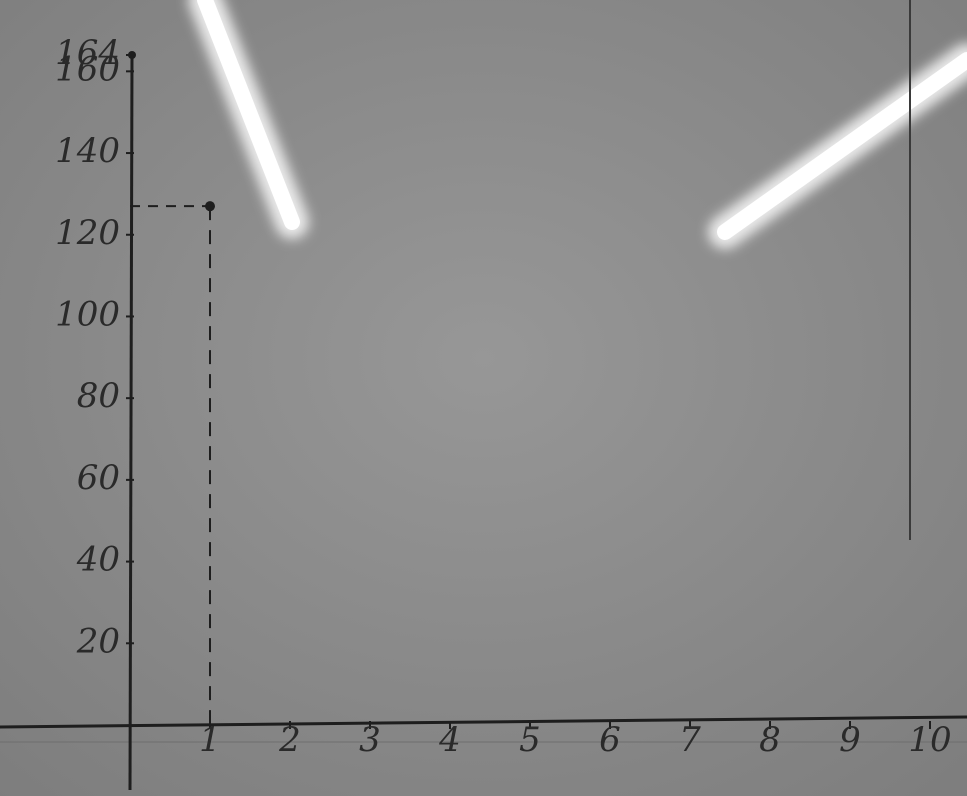 This screenshot has width=967, height=796. Describe the element at coordinates (98, 560) in the screenshot. I see `y-tick-label: 40` at that location.